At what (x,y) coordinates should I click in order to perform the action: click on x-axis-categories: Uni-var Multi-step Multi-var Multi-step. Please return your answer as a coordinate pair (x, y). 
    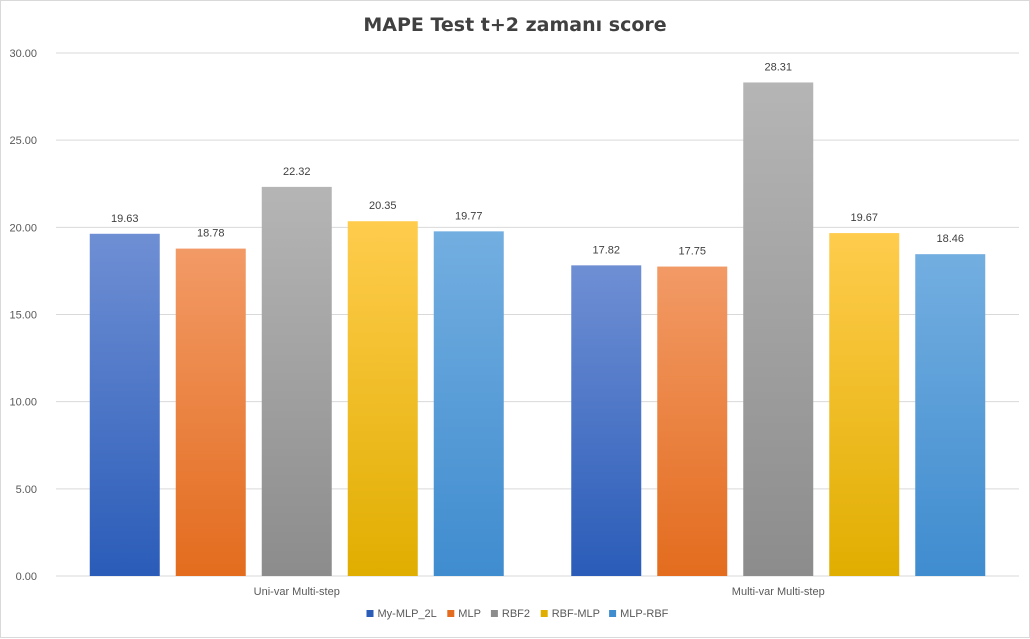
    Looking at the image, I should click on (539, 592).